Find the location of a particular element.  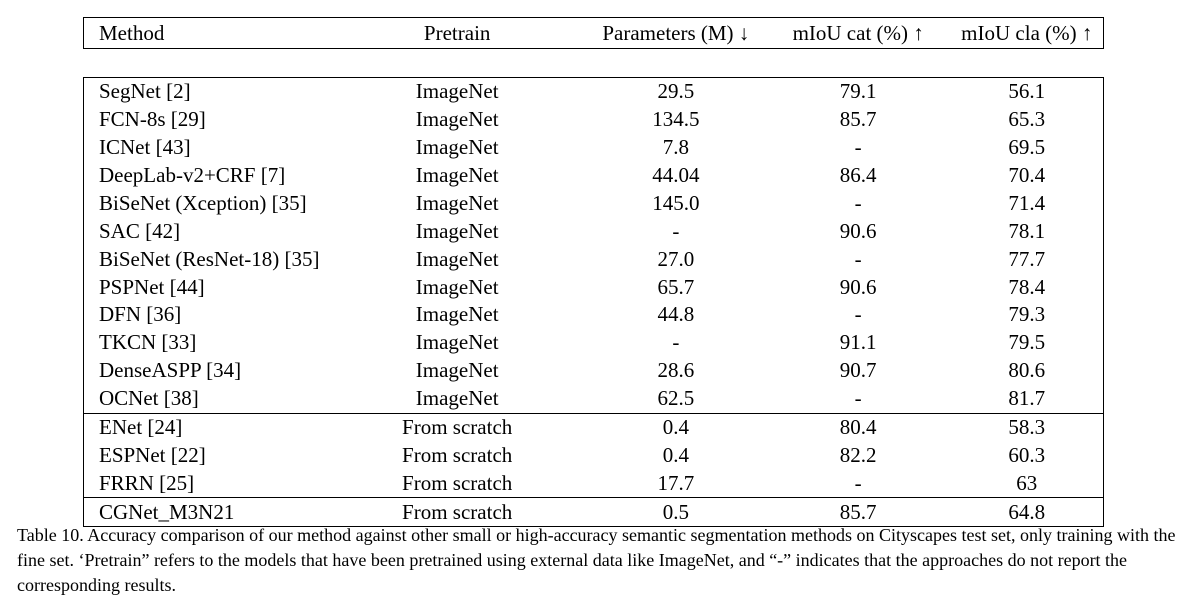

cell-miou-cla: 77.7 is located at coordinates (1027, 259).